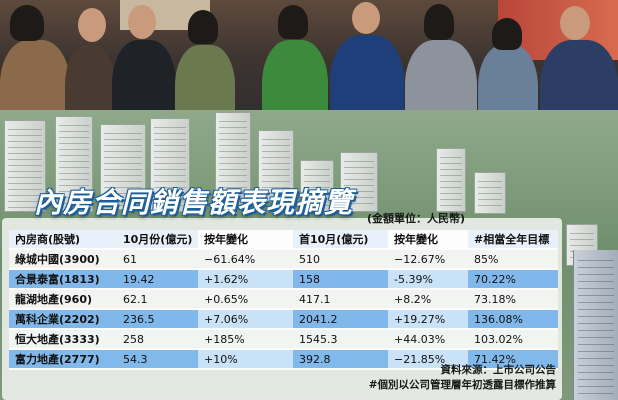 The height and width of the screenshot is (400, 618). I want to click on unit-note: (金額單位：人民幣), so click(416, 218).